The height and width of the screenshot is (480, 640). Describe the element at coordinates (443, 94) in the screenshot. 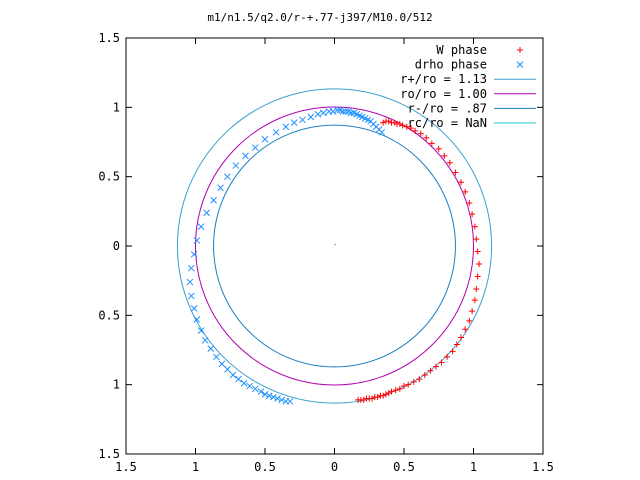

I see `legend-label: ro/ro = 1.00` at that location.